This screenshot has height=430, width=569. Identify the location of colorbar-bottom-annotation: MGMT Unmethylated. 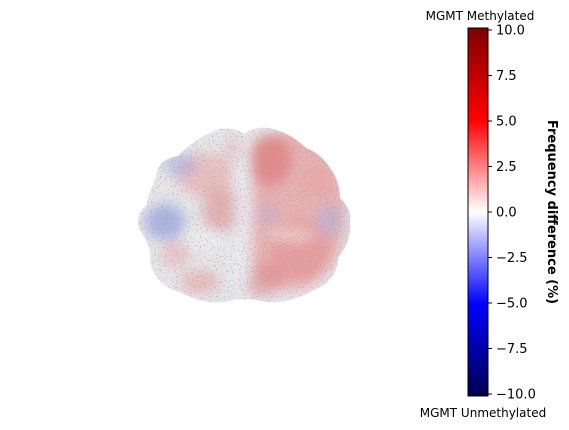
(483, 413).